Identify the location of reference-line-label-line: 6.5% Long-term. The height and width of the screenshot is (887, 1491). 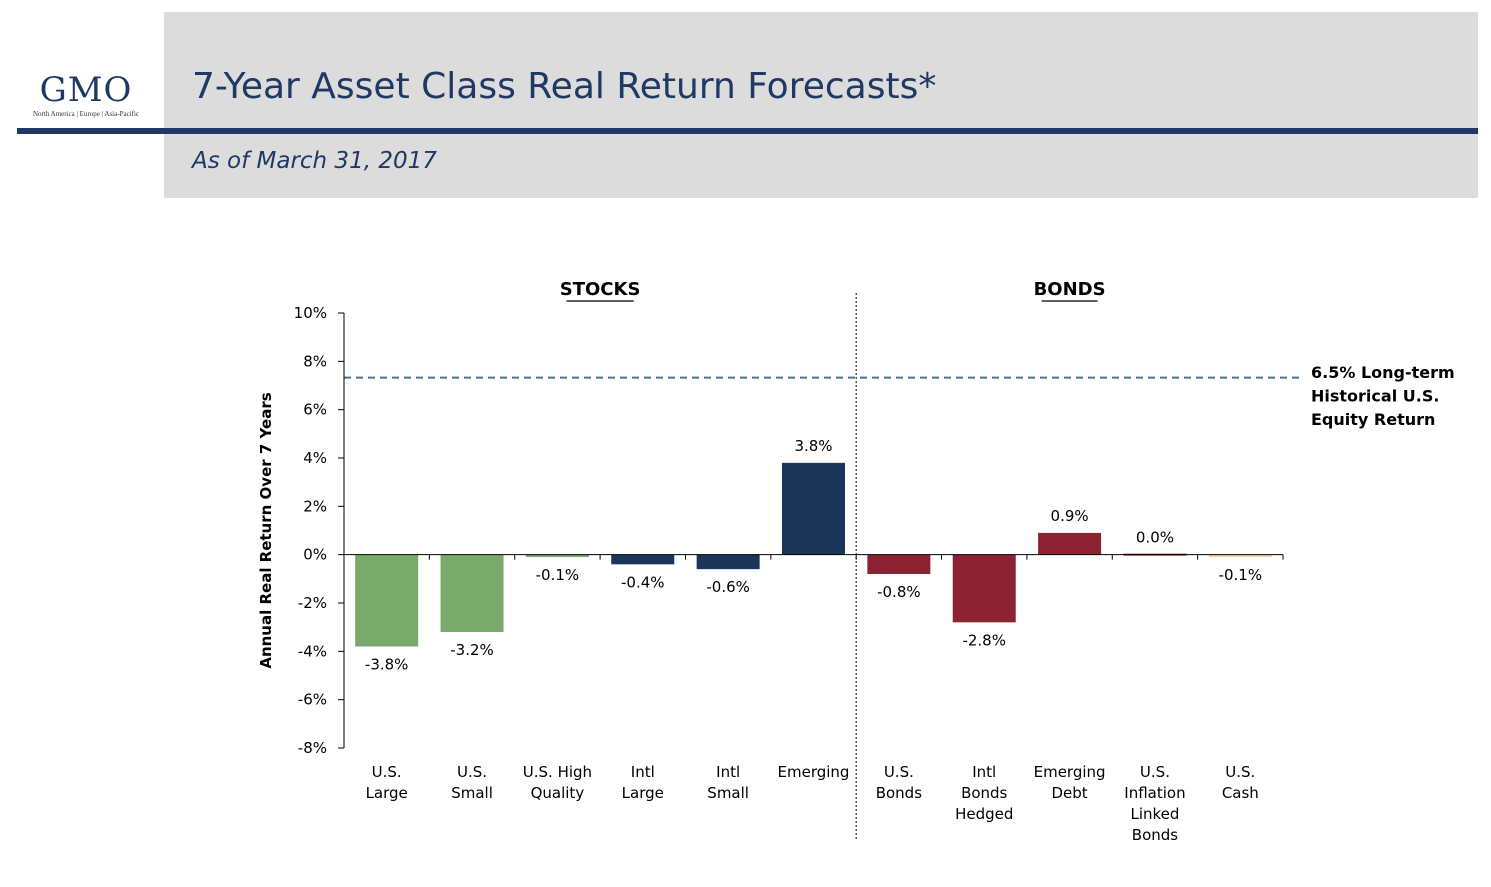
(1383, 372).